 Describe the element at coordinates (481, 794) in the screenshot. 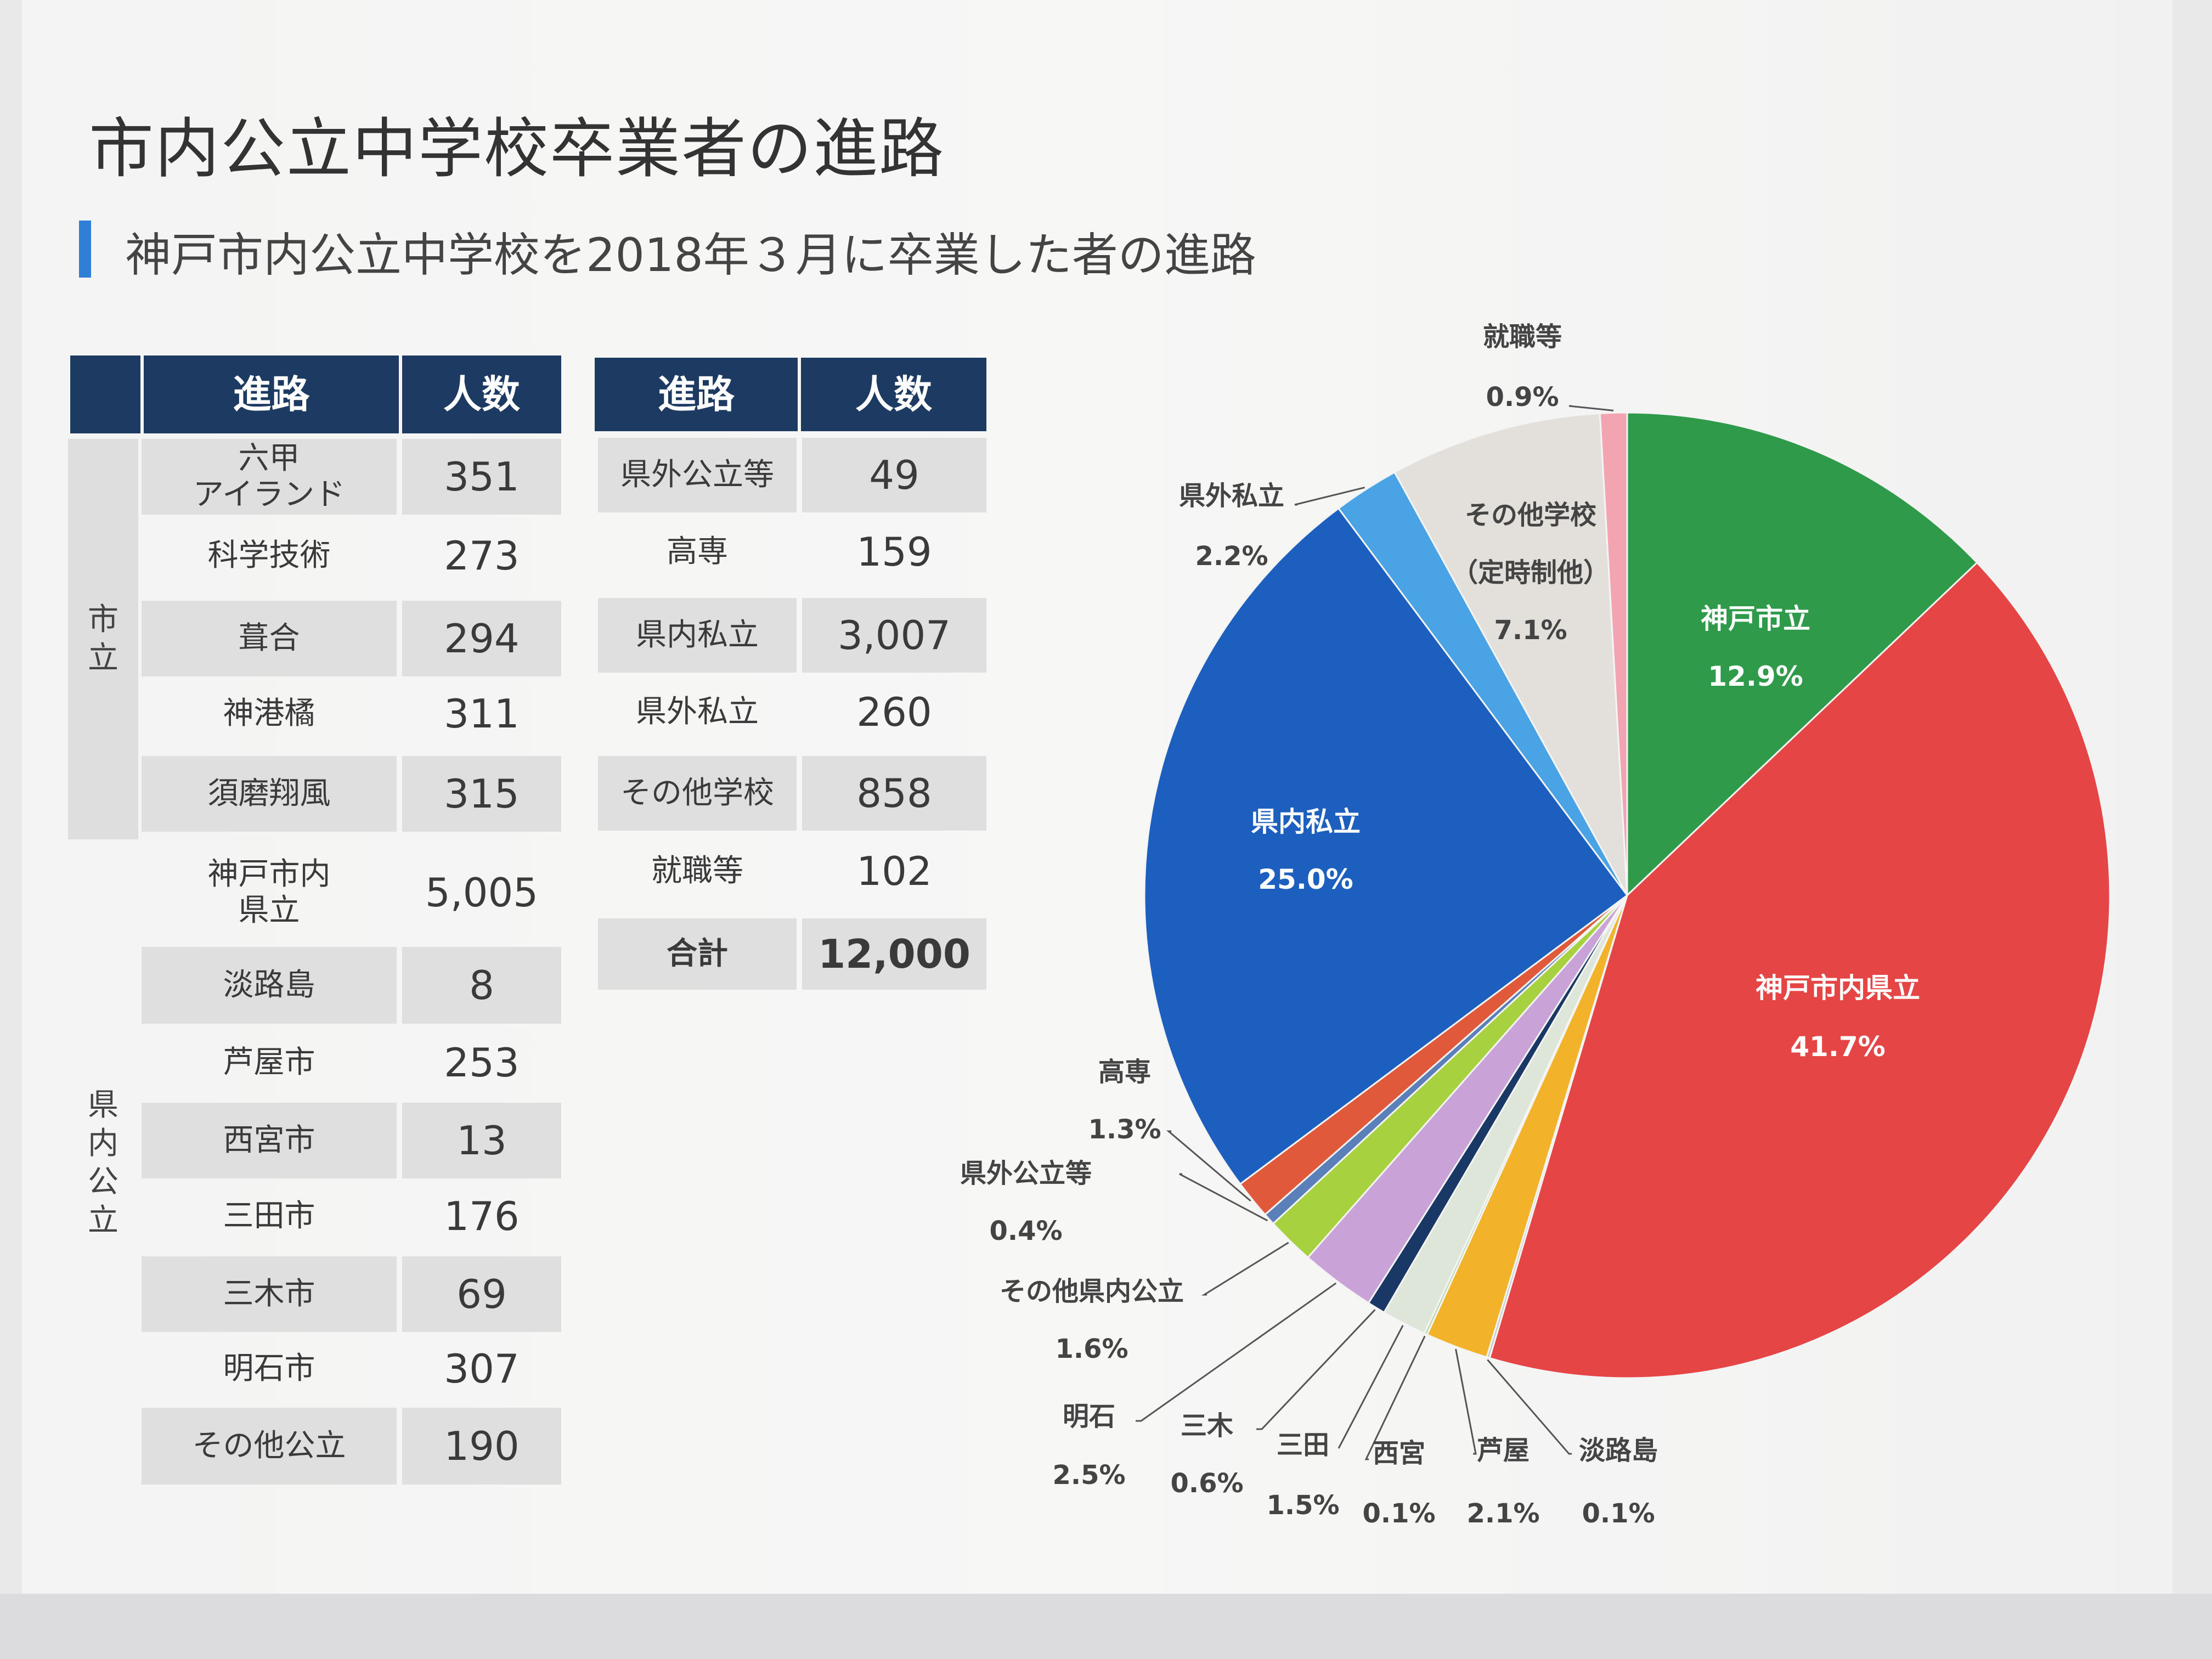

I see `table-left-row-value: 315` at that location.